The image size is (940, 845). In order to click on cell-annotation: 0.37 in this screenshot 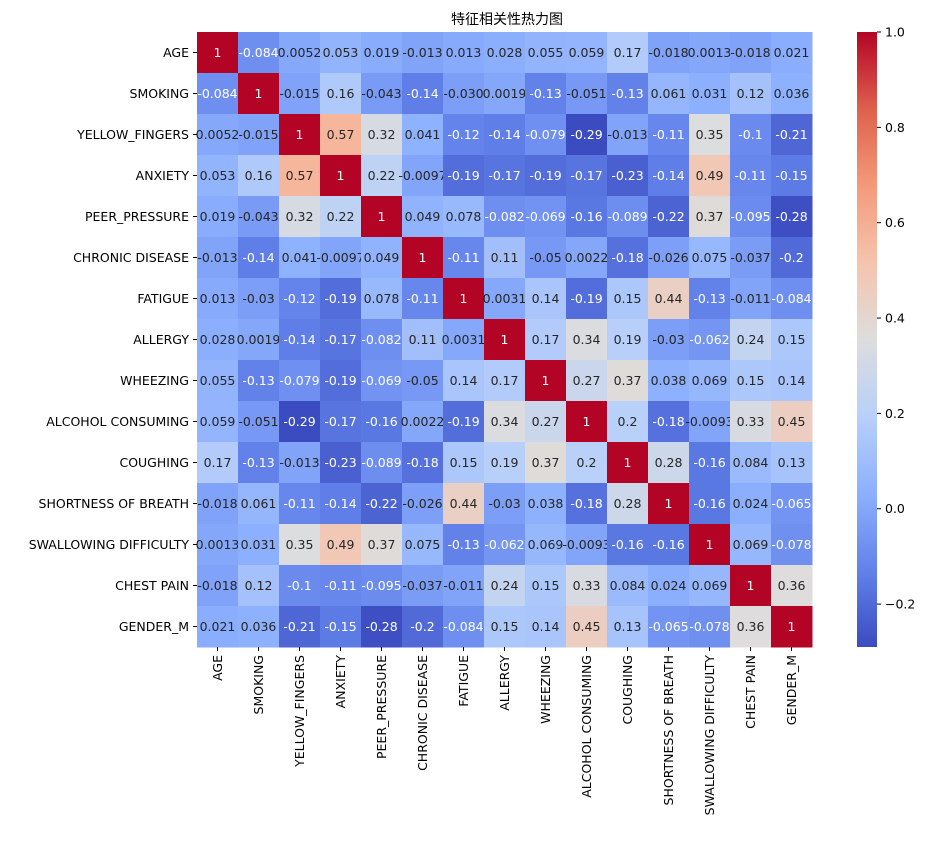, I will do `click(546, 462)`.